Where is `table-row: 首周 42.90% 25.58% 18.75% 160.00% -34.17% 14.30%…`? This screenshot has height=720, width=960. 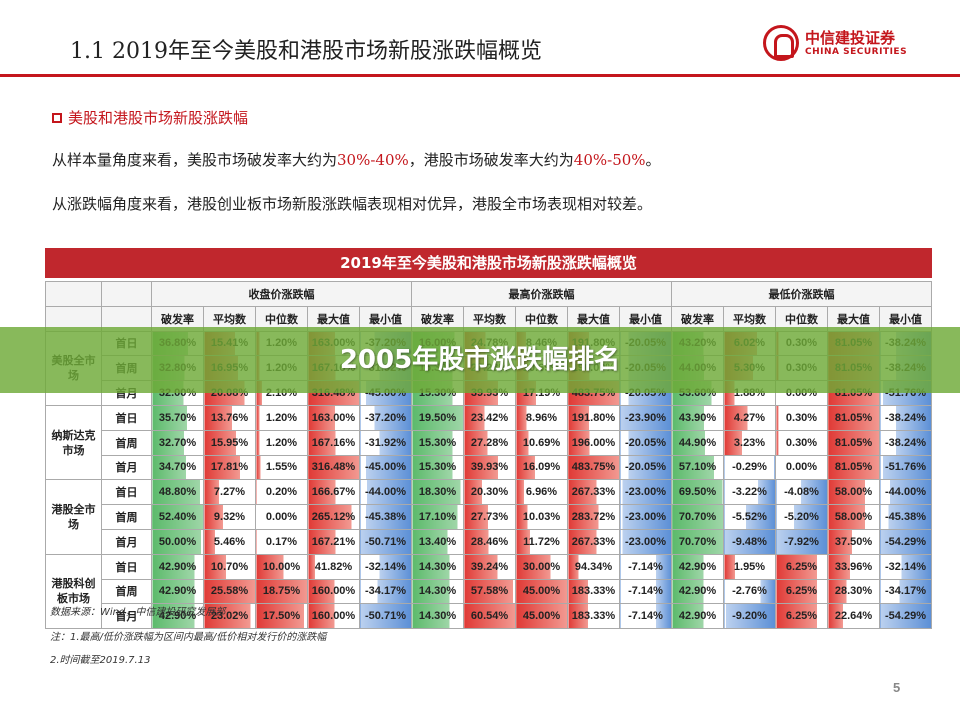 table-row: 首周 42.90% 25.58% 18.75% 160.00% -34.17% 14.30%… is located at coordinates (489, 591).